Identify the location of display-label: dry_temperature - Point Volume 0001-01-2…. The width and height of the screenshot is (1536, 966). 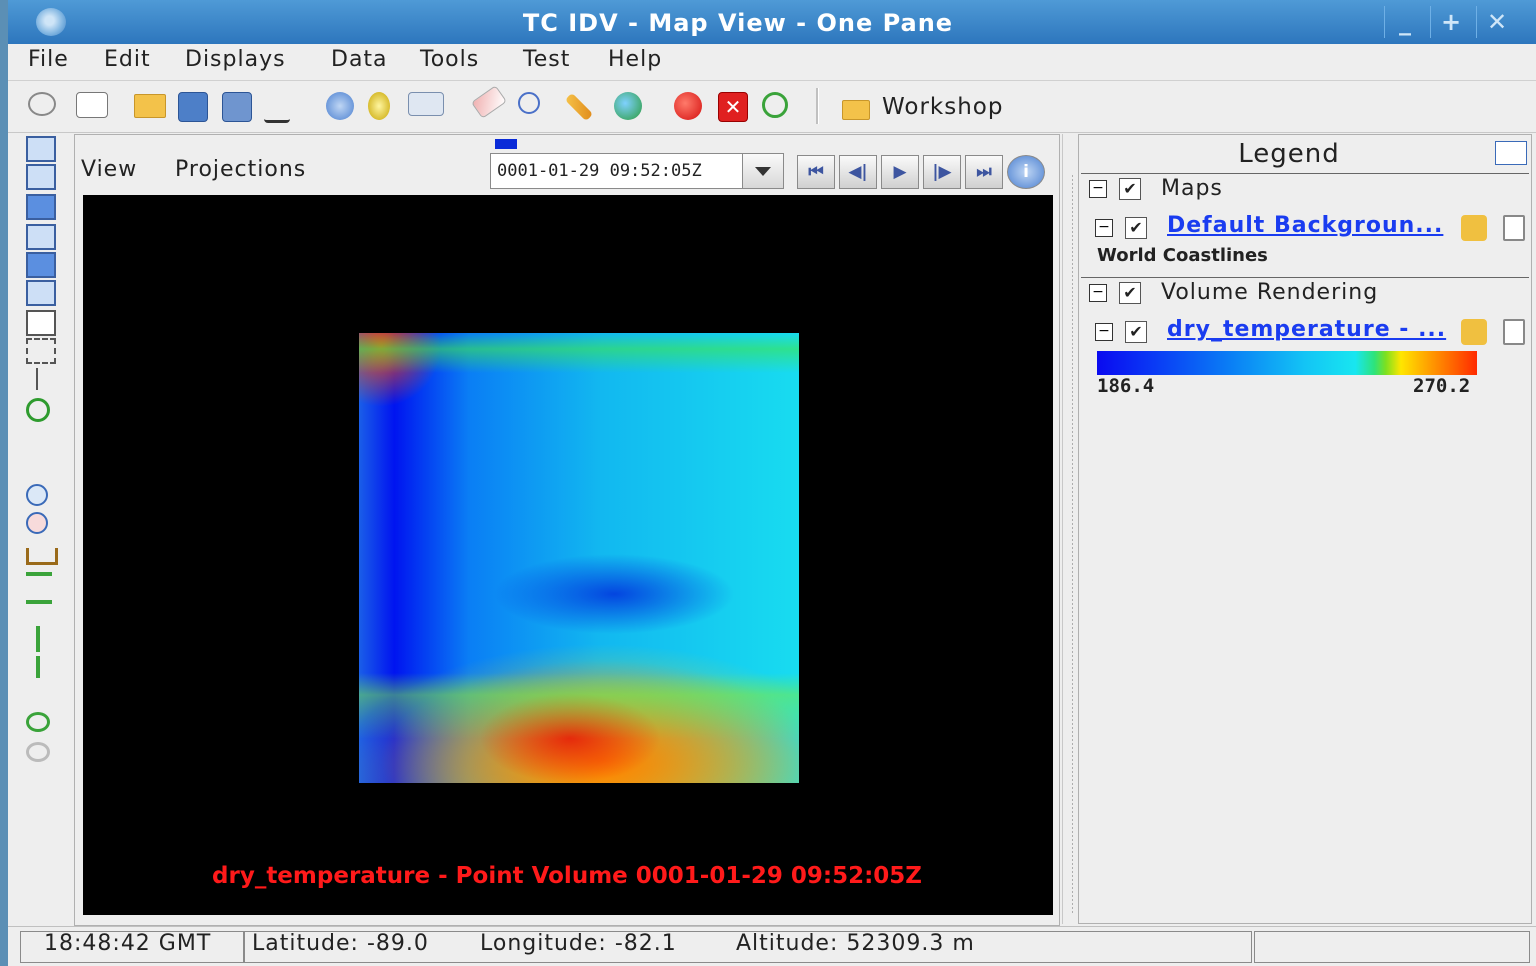
(567, 876).